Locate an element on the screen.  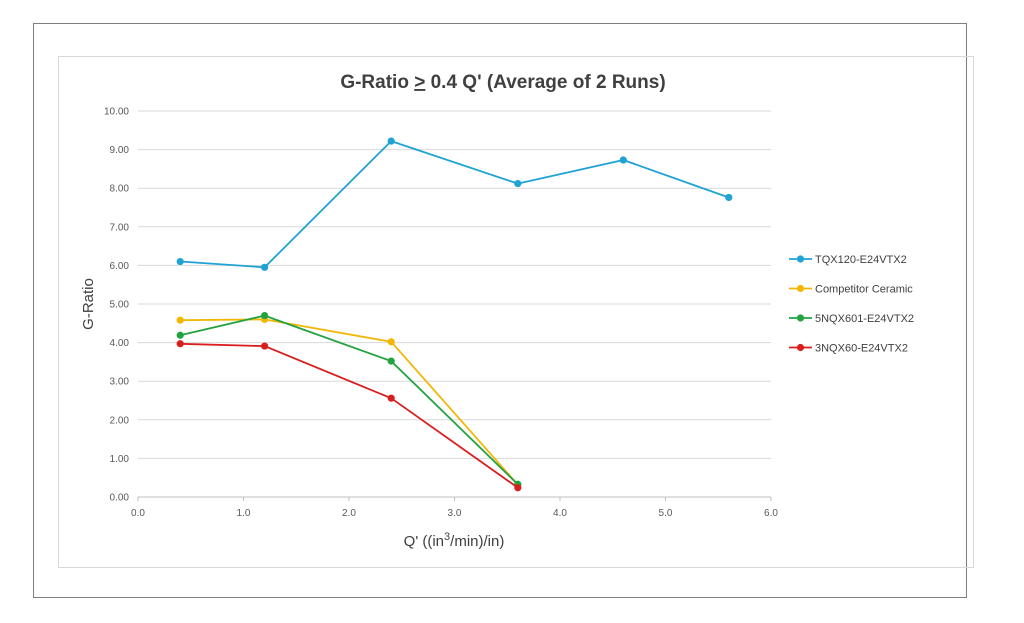
legend-entry-label: 5NQX601-E24VTX2 is located at coordinates (864, 319).